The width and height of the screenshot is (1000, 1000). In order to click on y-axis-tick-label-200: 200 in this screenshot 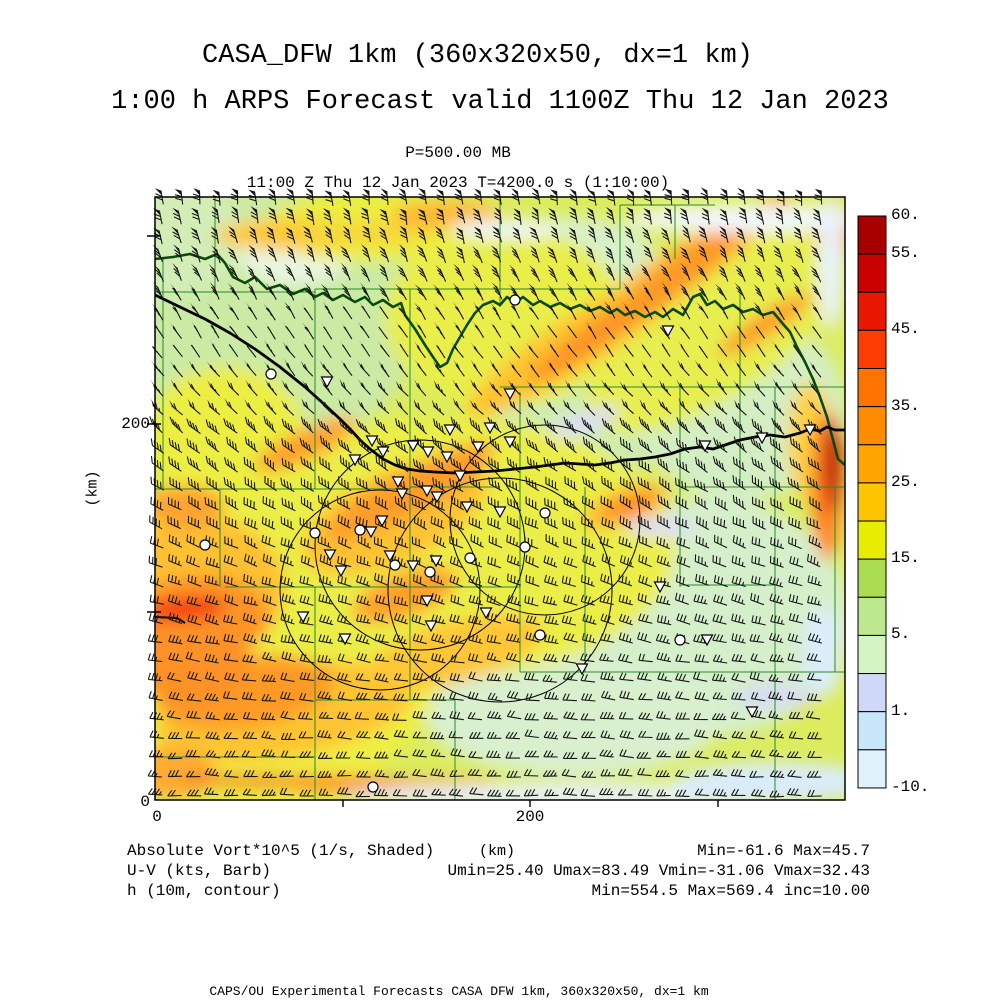, I will do `click(135, 424)`.